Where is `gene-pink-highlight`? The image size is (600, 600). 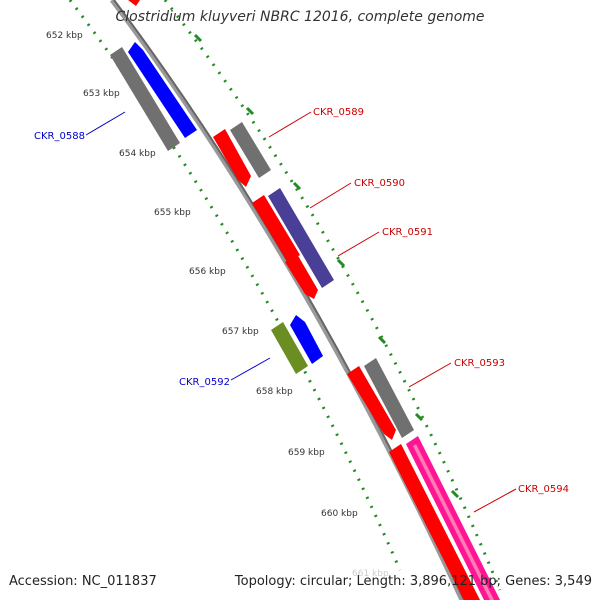 gene-pink-highlight is located at coordinates (453, 522).